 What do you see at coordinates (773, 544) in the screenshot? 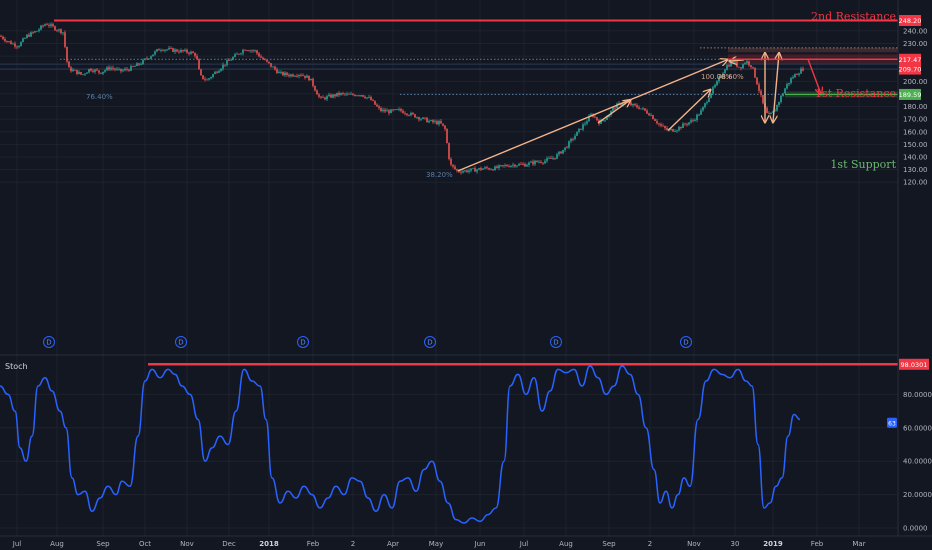
I see `time-tick-18: 2019` at bounding box center [773, 544].